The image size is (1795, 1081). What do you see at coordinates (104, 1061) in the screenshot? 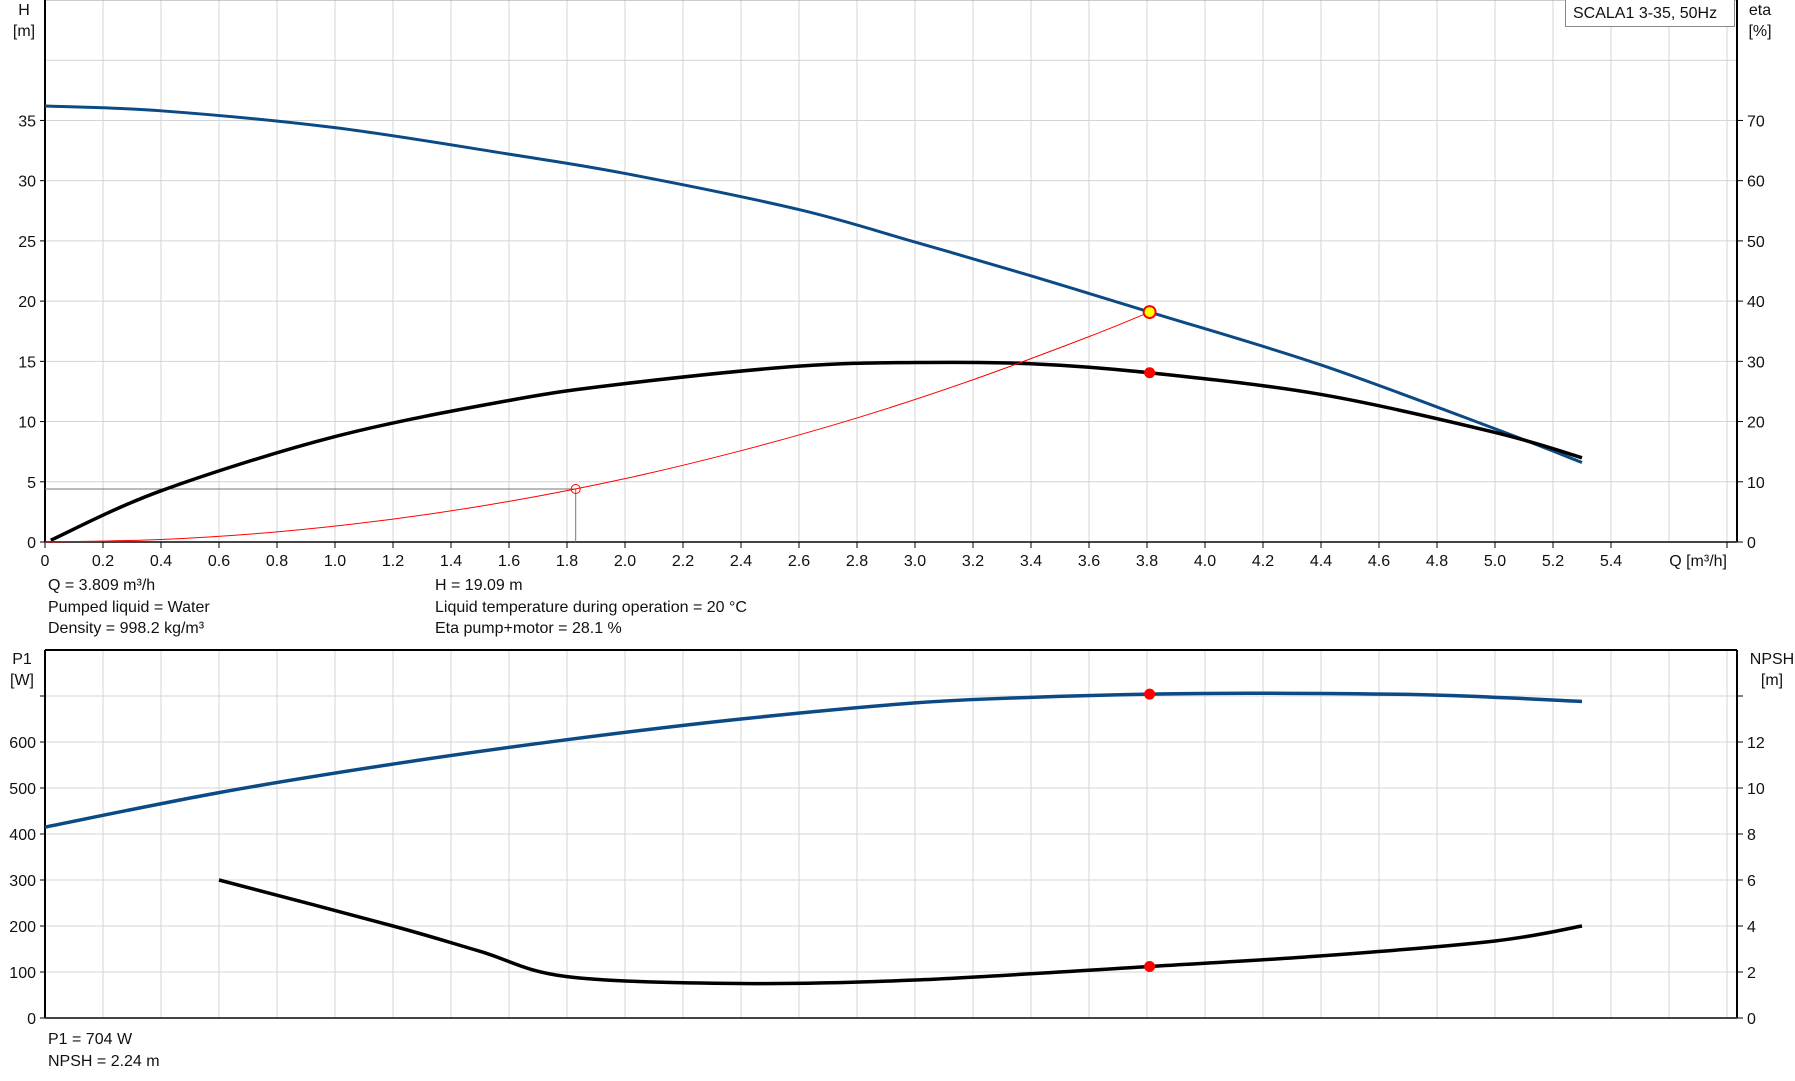
I see `info-npsh: NPSH = 2.24 m` at bounding box center [104, 1061].